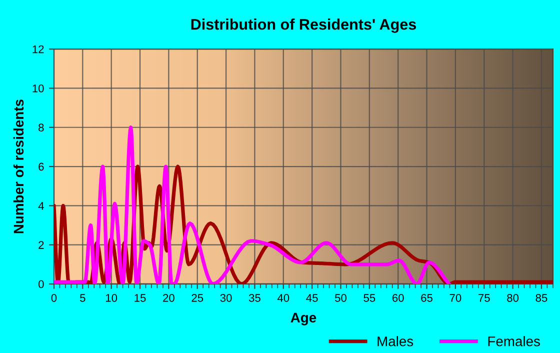 The image size is (560, 353). What do you see at coordinates (312, 298) in the screenshot?
I see `x-tick-label: 45` at bounding box center [312, 298].